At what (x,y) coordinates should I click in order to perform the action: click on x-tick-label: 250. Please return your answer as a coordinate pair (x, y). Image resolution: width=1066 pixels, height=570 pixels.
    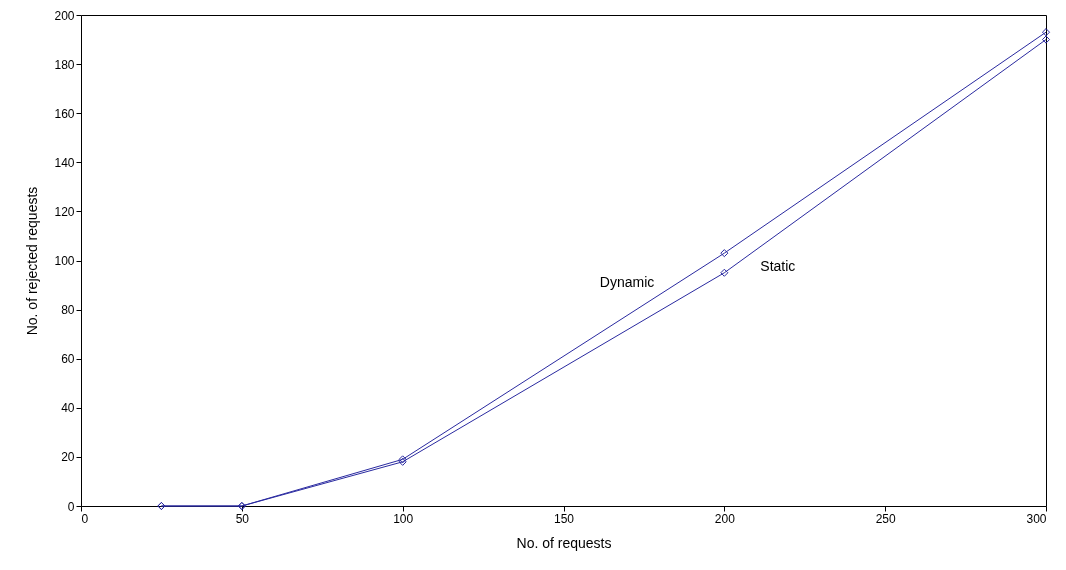
    Looking at the image, I should click on (885, 518).